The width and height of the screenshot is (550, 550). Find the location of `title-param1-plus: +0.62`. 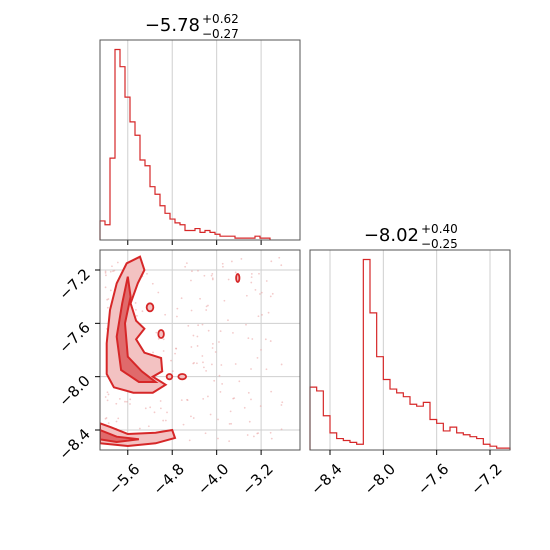

title-param1-plus: +0.62 is located at coordinates (220, 19).